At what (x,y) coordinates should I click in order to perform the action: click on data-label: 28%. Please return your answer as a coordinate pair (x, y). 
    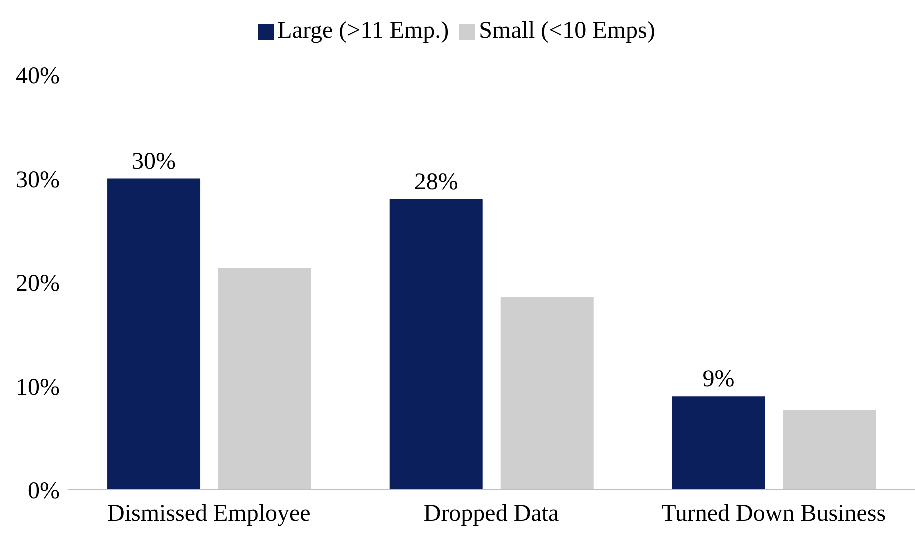
    Looking at the image, I should click on (436, 183).